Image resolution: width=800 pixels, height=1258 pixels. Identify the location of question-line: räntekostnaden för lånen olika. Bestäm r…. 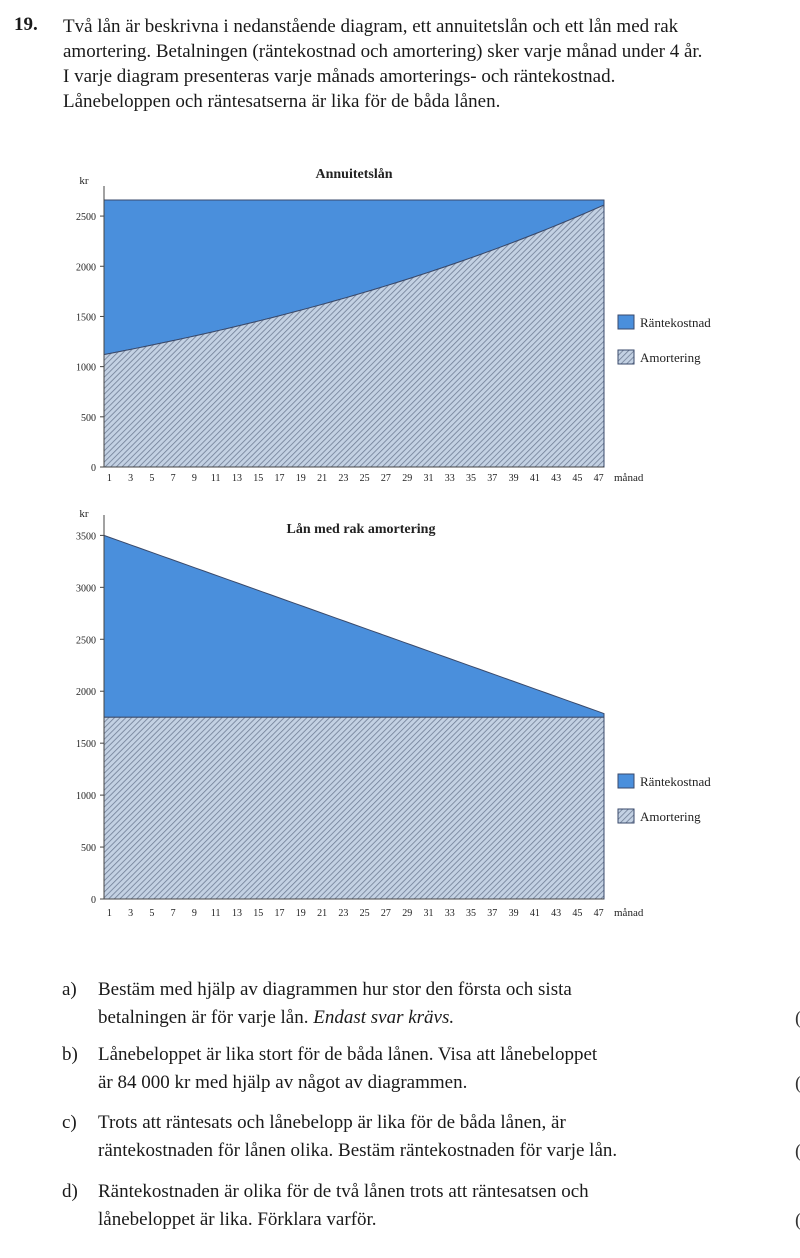
(358, 1150).